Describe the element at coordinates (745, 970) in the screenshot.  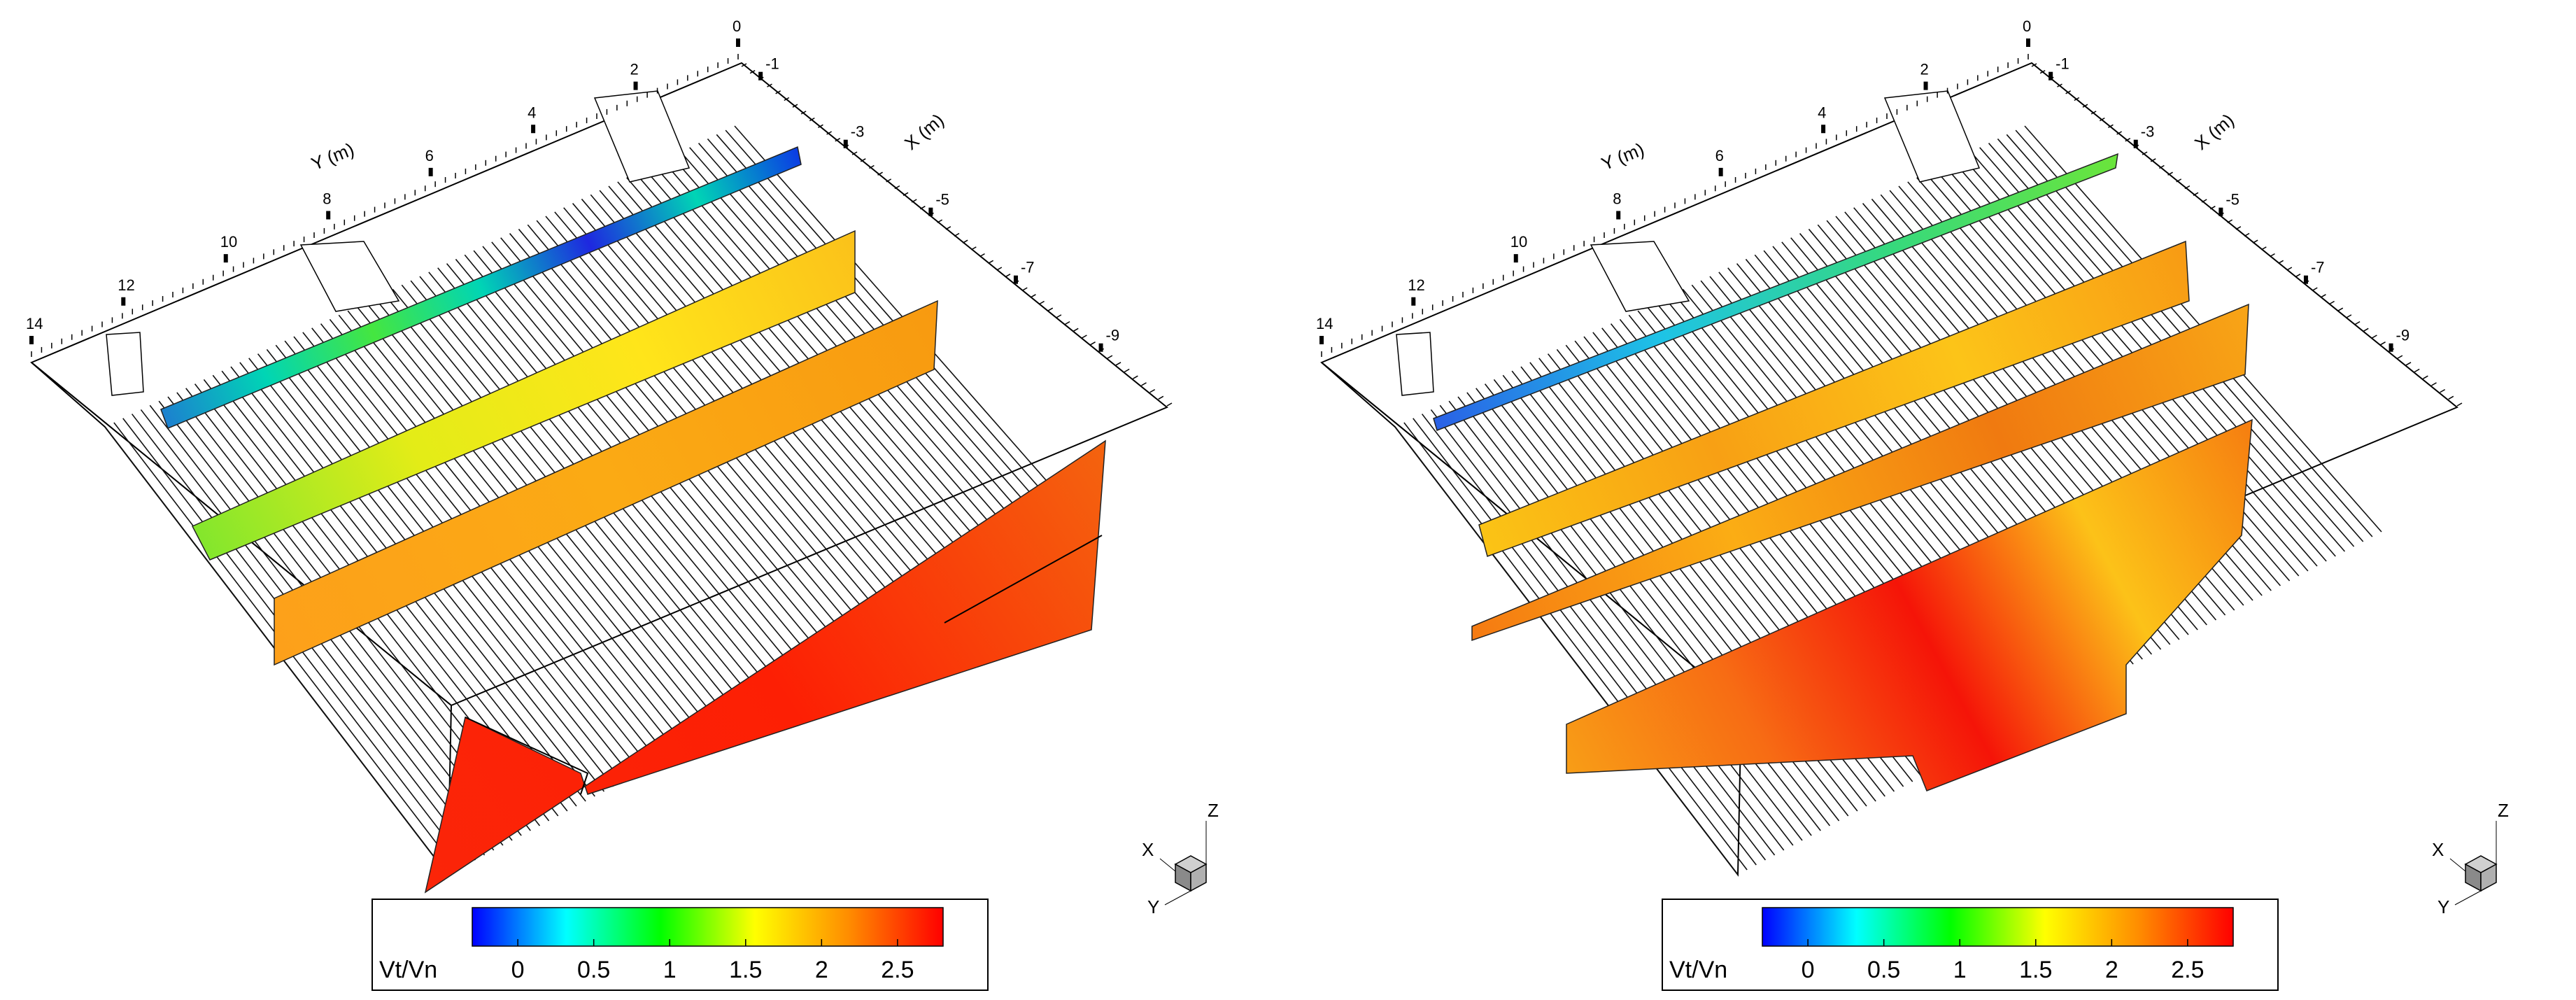
I see `colorbar-tick-label: 1.5` at that location.